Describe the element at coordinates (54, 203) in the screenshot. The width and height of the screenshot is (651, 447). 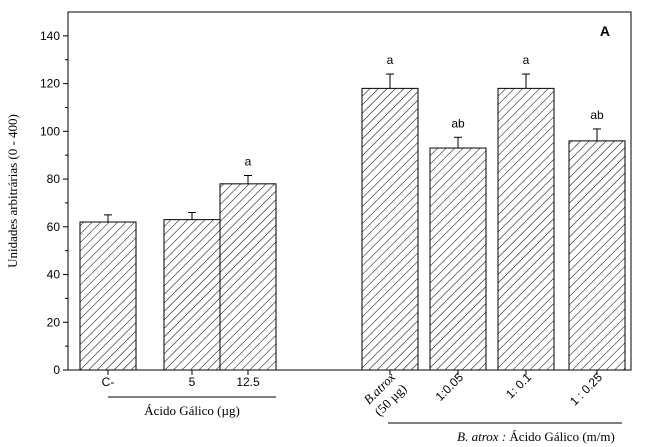
I see `y-axis: 0 20 40 60 80 100 120 140` at that location.